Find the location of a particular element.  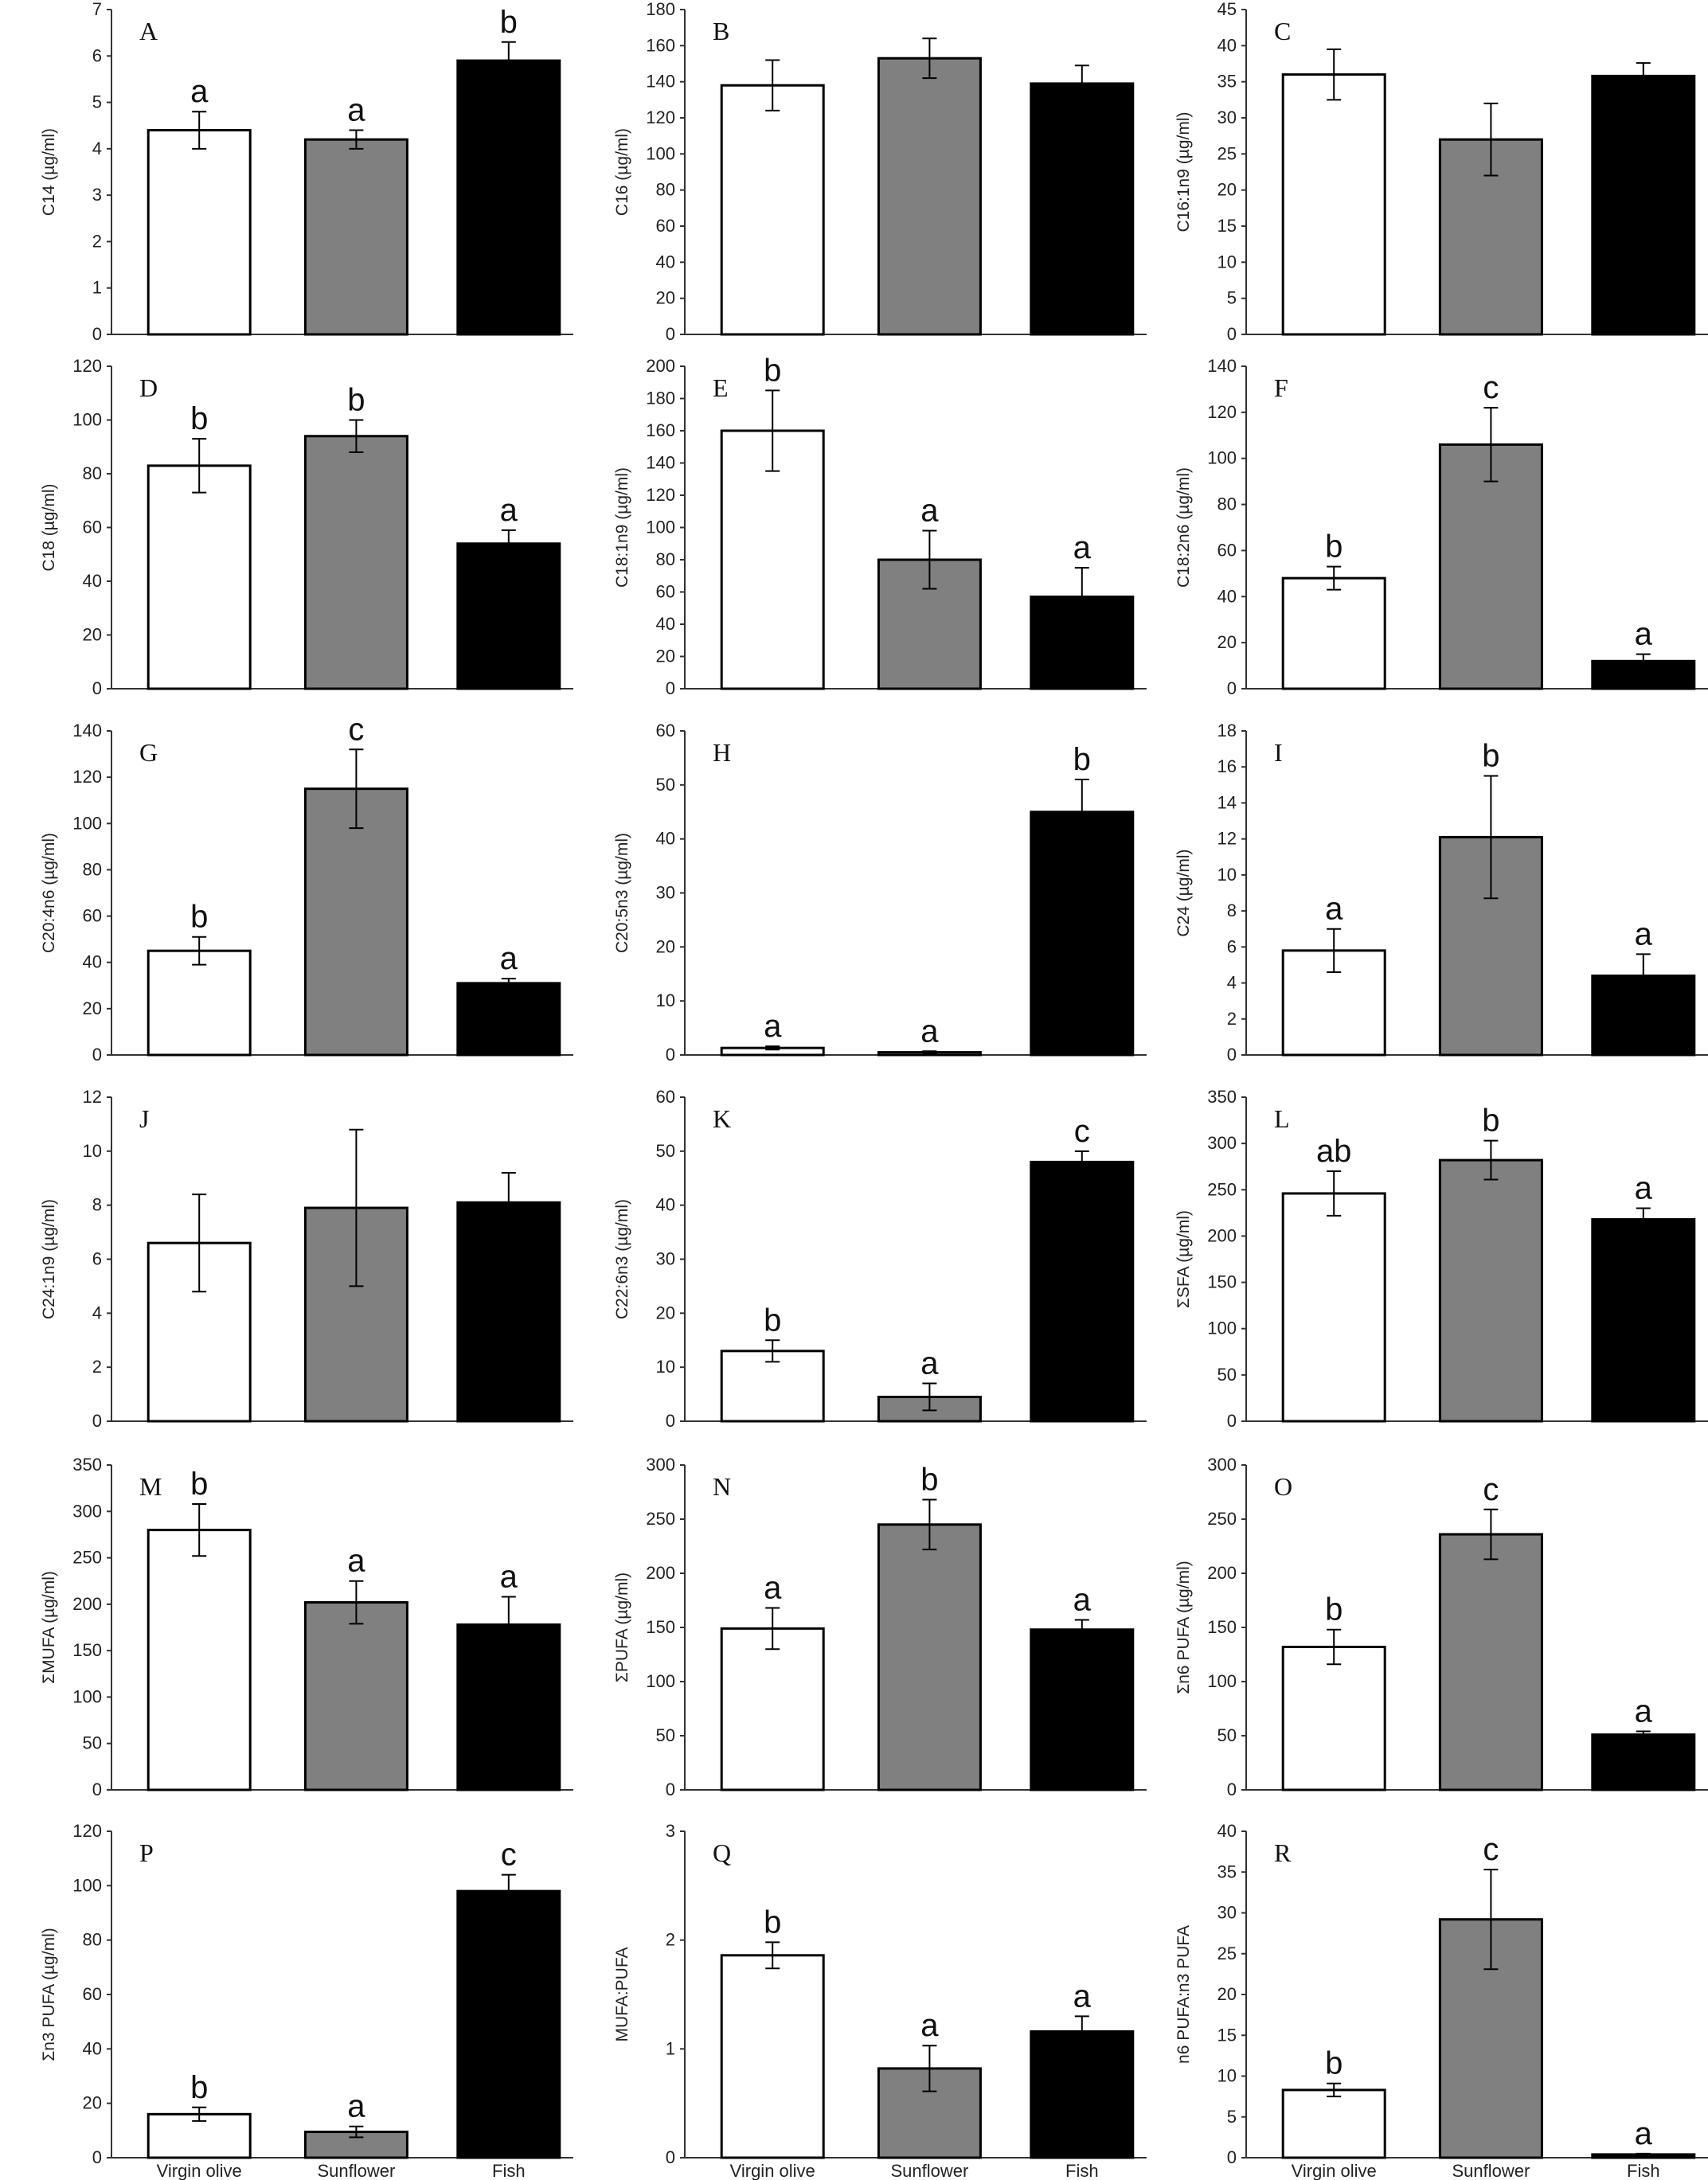

y-tick-label: 25 is located at coordinates (1227, 153).